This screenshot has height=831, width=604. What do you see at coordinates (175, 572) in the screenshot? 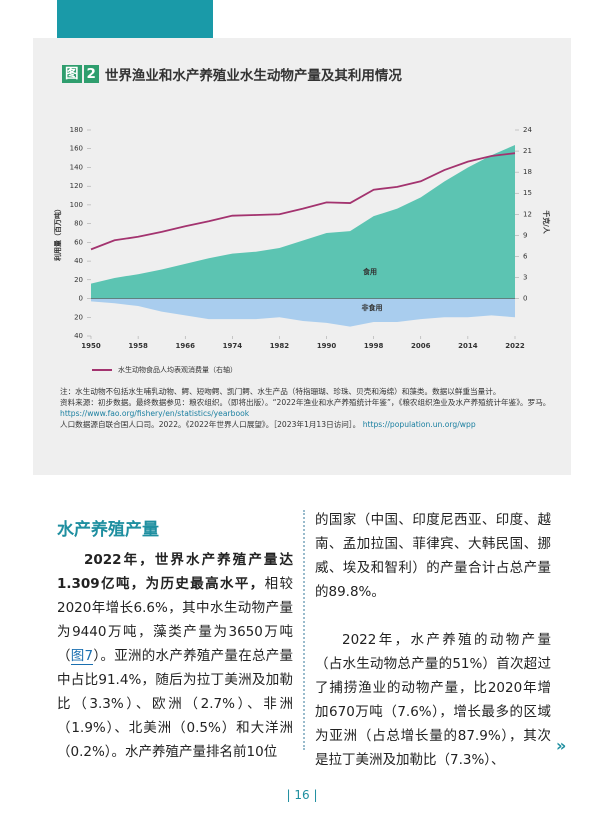
I see `bold-text: 2022年，世界水产养殖产量达1.309亿吨，为历史最高水平，` at bounding box center [175, 572].